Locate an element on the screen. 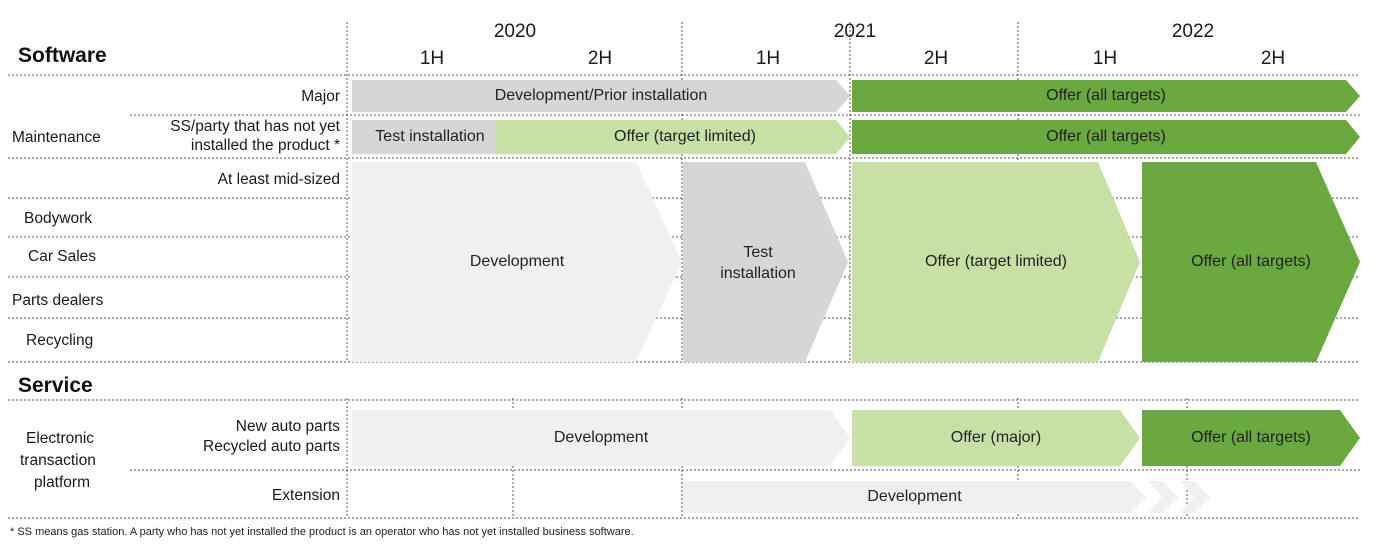 The height and width of the screenshot is (544, 1380). eparts-offer-major-label: Offer (major) is located at coordinates (996, 437).